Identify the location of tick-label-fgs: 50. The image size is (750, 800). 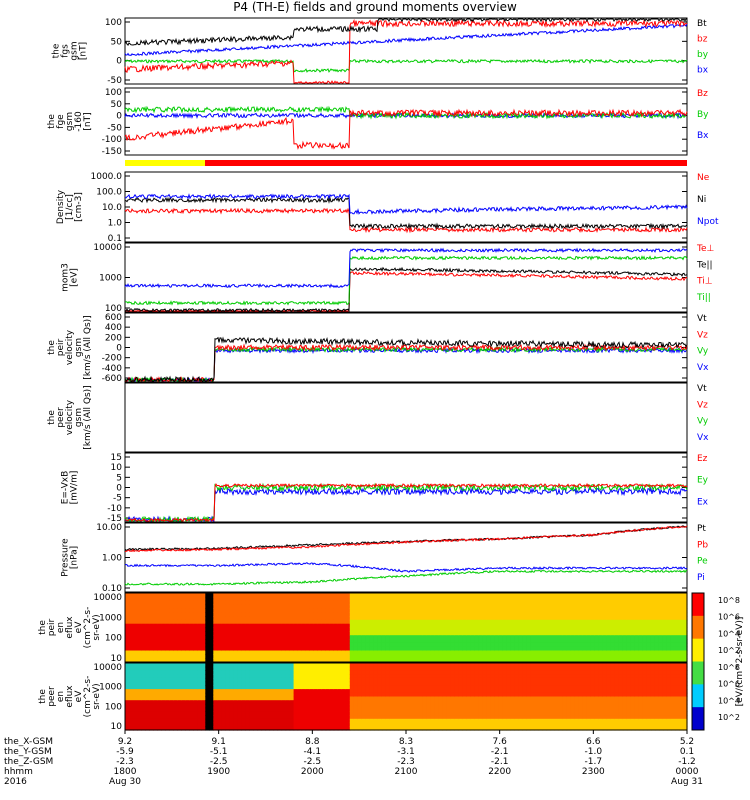
(117, 42).